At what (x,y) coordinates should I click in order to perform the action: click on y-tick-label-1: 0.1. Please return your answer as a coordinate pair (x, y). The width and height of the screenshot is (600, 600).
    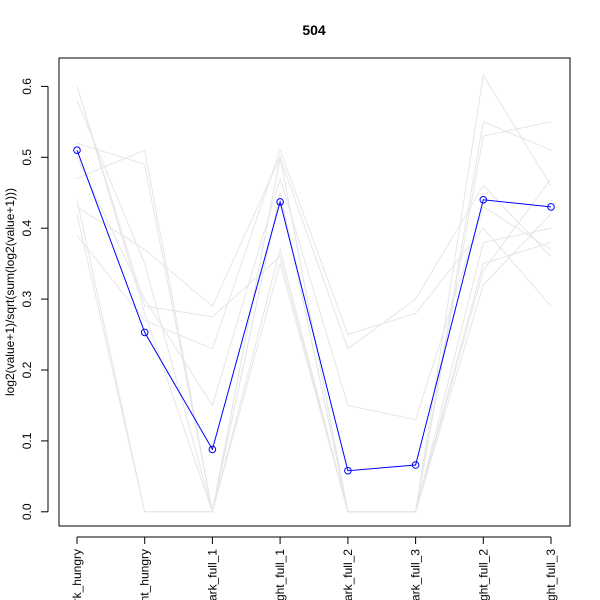
    Looking at the image, I should click on (27, 440).